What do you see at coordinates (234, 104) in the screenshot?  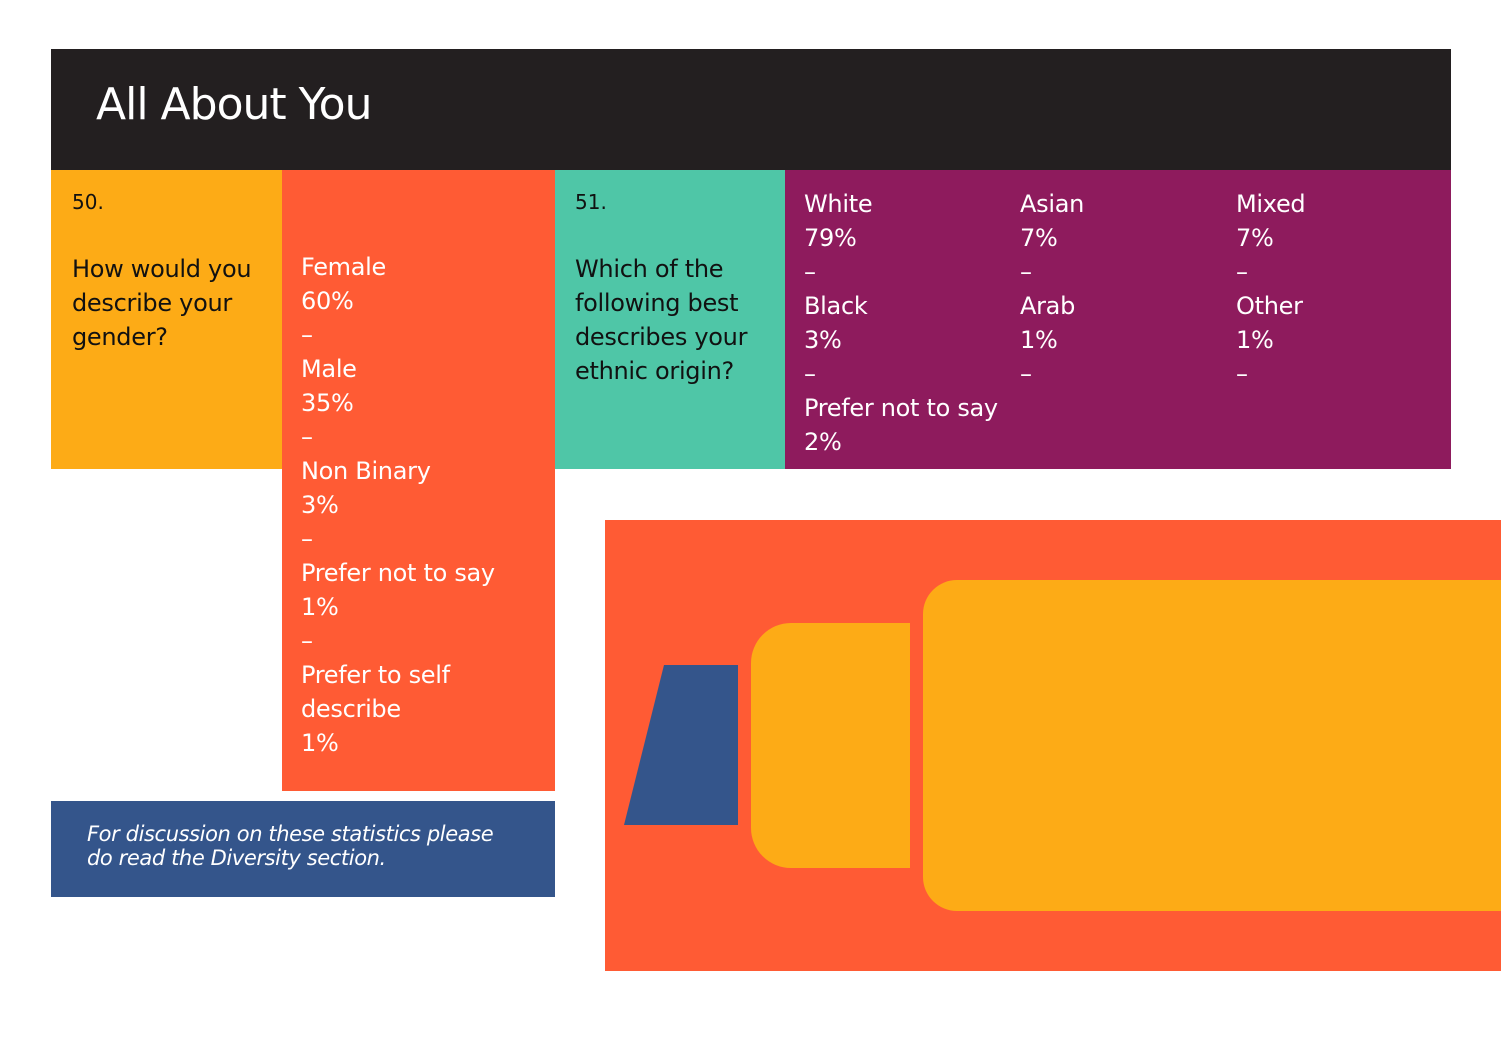 I see `page-title: All About You` at bounding box center [234, 104].